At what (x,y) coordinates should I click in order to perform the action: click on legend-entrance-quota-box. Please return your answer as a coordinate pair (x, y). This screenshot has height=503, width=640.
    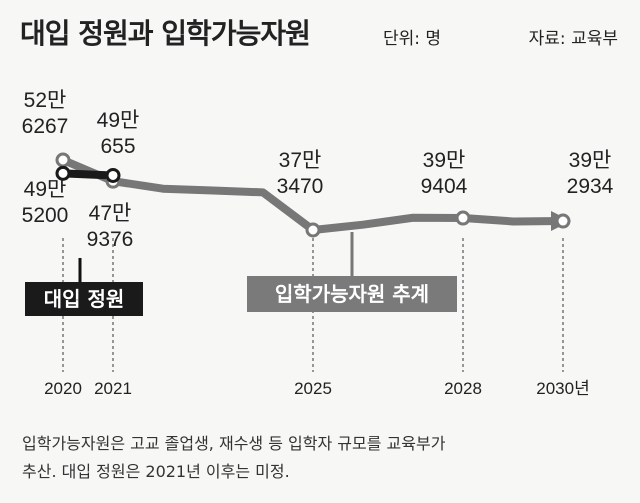
    Looking at the image, I should click on (84, 299).